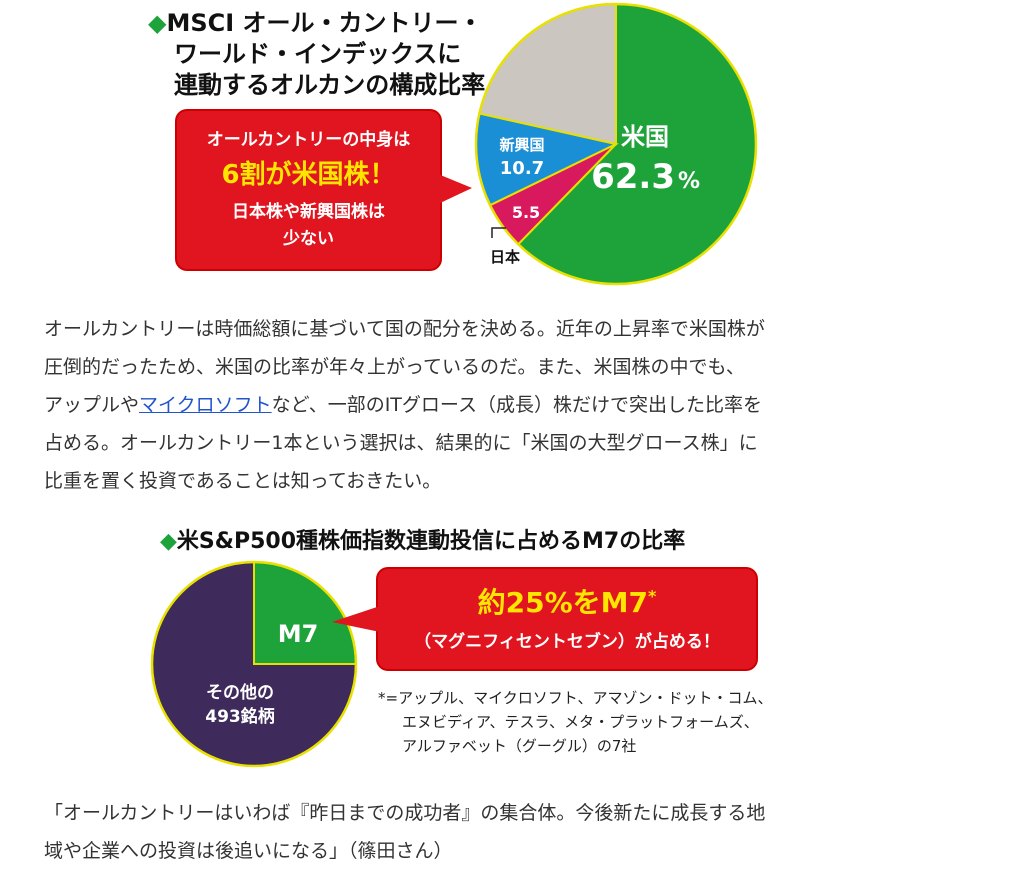 The height and width of the screenshot is (870, 1024). I want to click on chart1-title-line1: MSCI オール・カントリー・, so click(324, 23).